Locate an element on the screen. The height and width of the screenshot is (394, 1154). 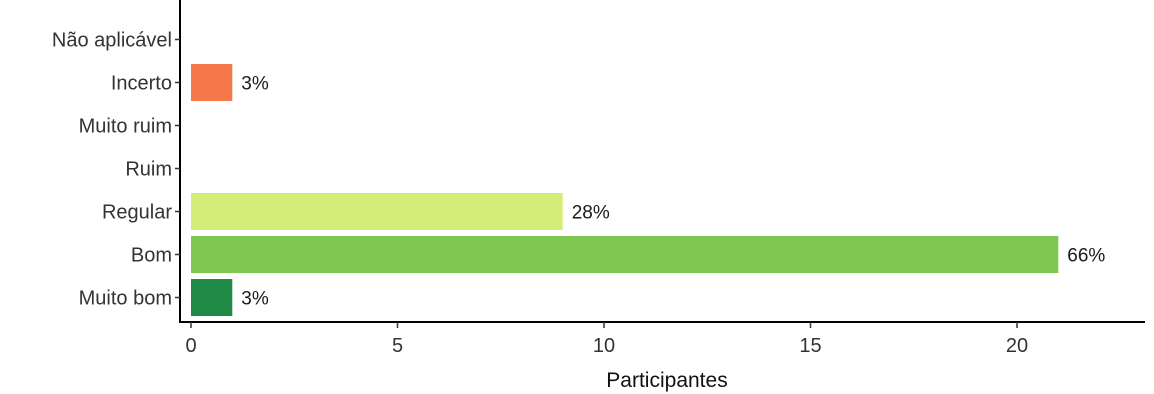
data-label-regular: 28% is located at coordinates (591, 213).